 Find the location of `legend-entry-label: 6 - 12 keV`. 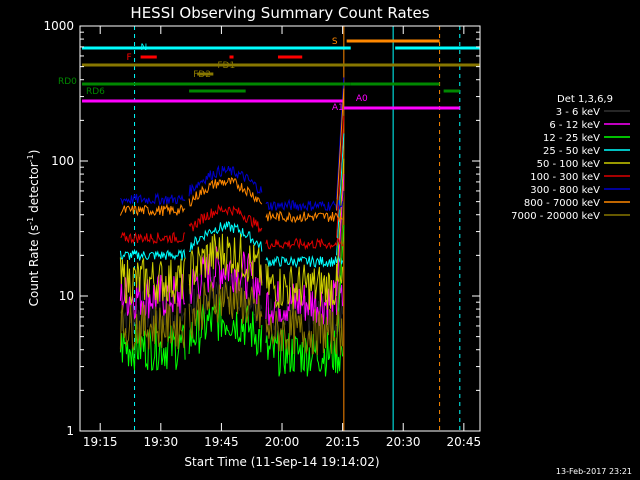

legend-entry-label: 6 - 12 keV is located at coordinates (574, 125).